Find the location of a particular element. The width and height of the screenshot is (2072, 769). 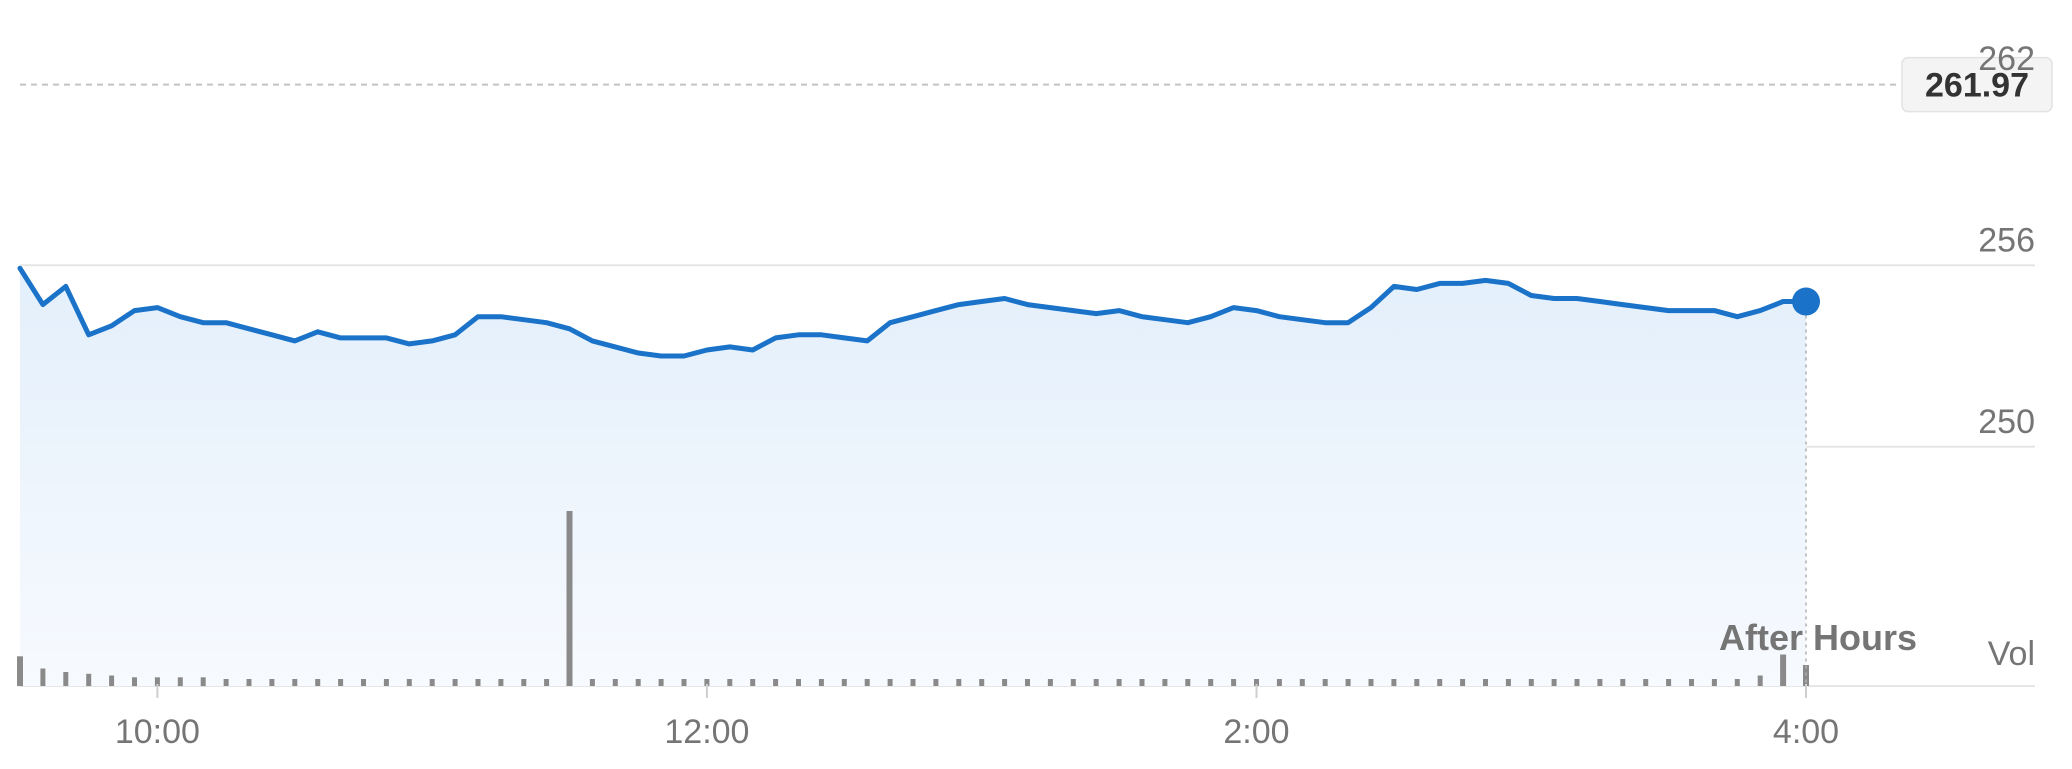

reference-price-tag is located at coordinates (1977, 84).